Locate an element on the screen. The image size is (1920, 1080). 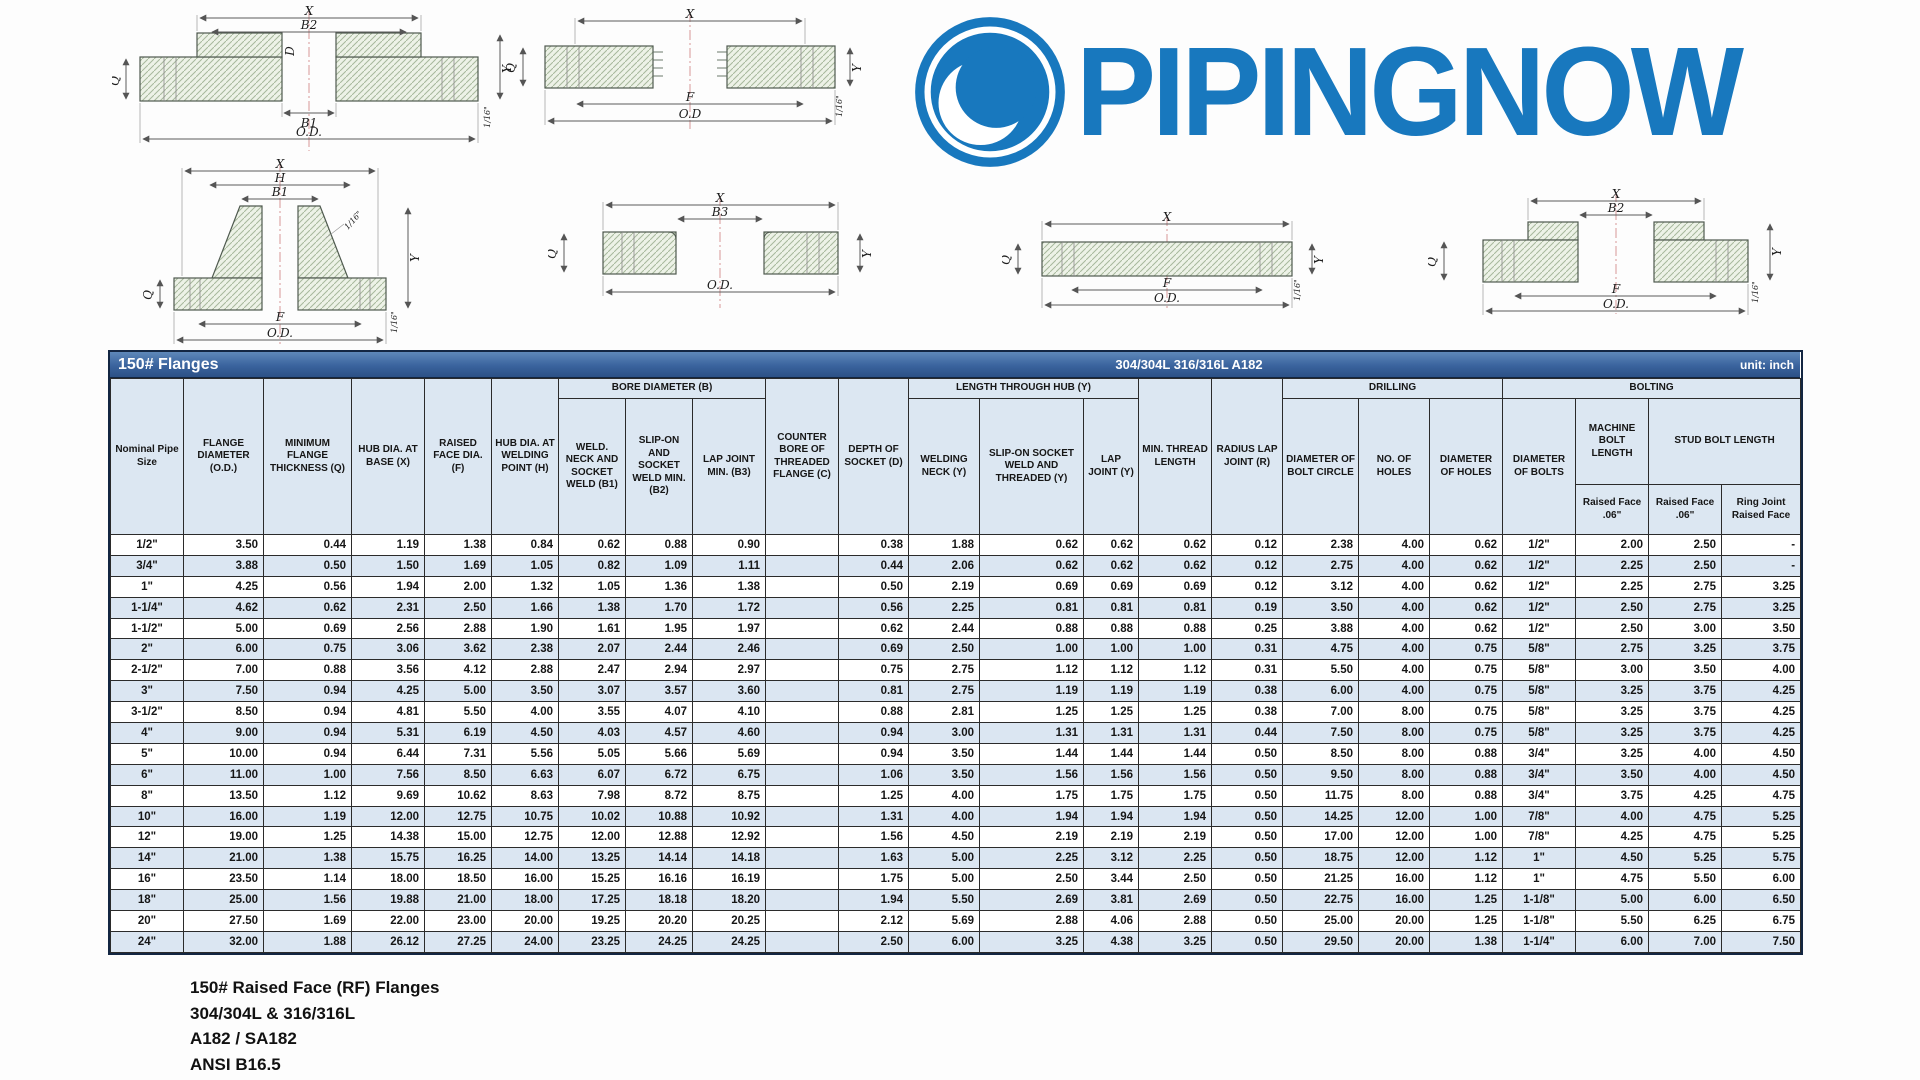
table-cell: 3.25 is located at coordinates (1612, 712).